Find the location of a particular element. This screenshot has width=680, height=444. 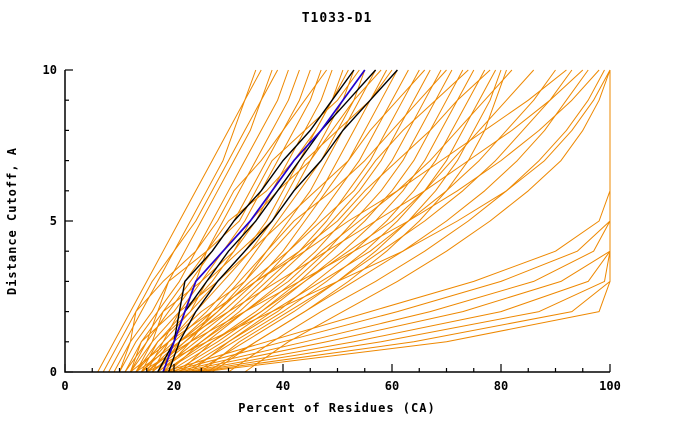

y-tick-label: 0 is located at coordinates (53, 372).